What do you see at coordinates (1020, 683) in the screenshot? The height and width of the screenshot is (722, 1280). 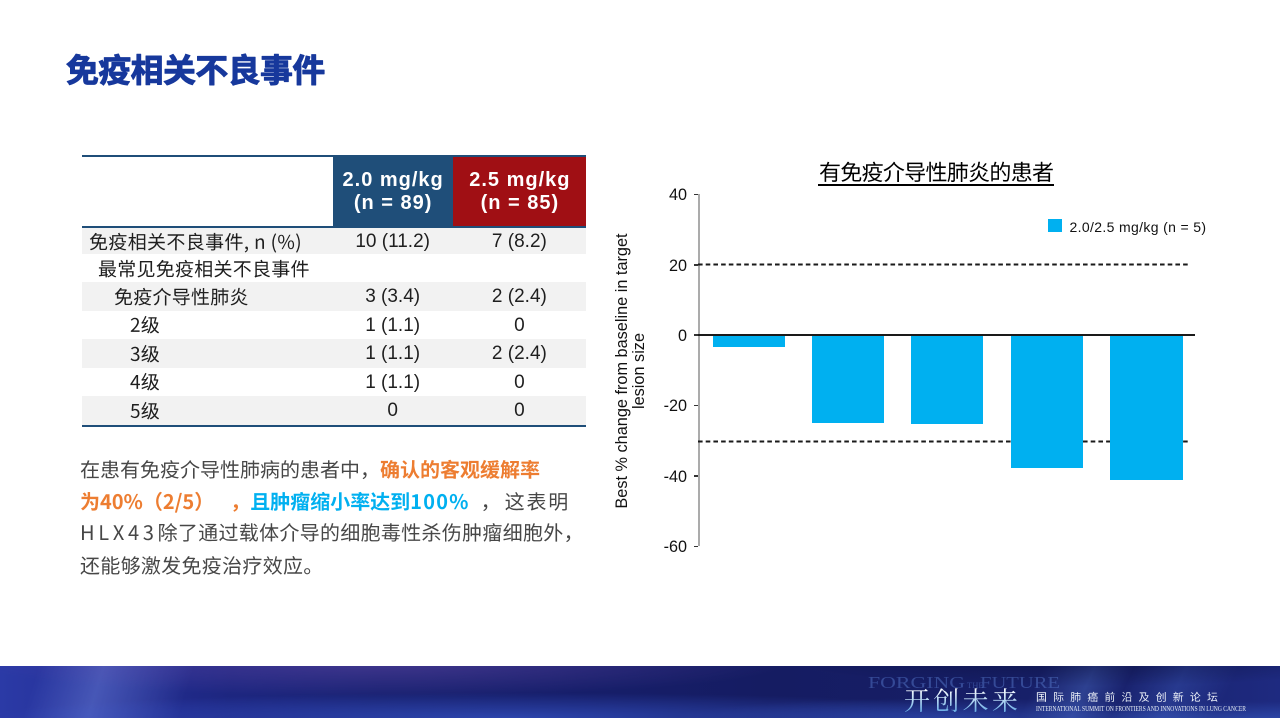 I see `svg-text: FUTURE` at bounding box center [1020, 683].